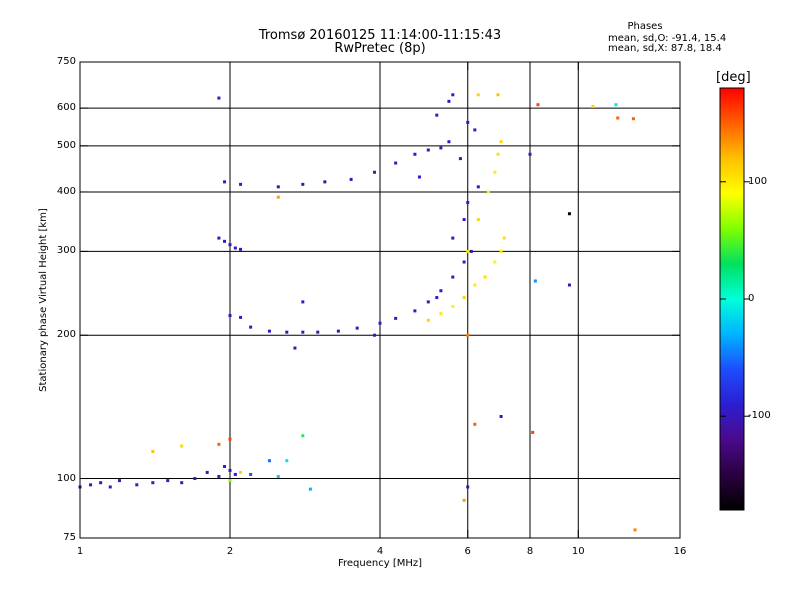 Image resolution: width=800 pixels, height=600 pixels. I want to click on info-line-x: mean, sd,X: 87.8, 18.4, so click(665, 48).